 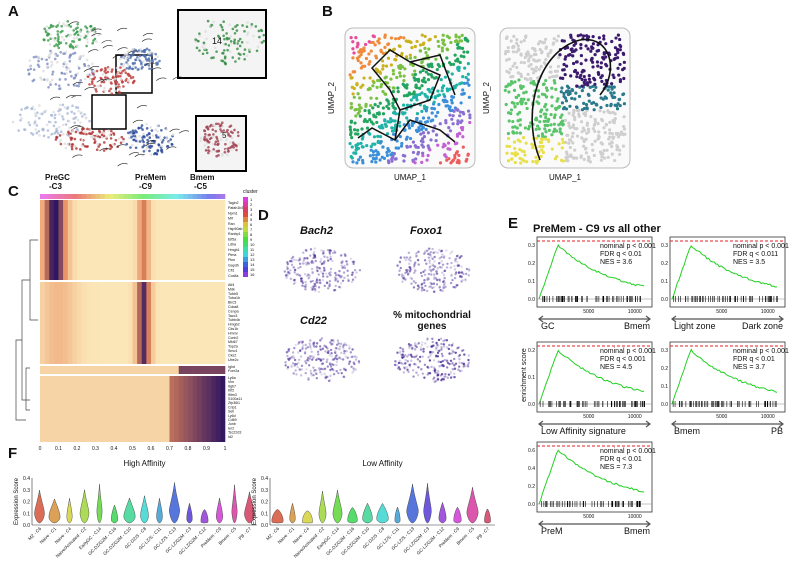 What do you see at coordinates (234, 403) in the screenshot?
I see `gene-label: Zfp36l1` at bounding box center [234, 403].